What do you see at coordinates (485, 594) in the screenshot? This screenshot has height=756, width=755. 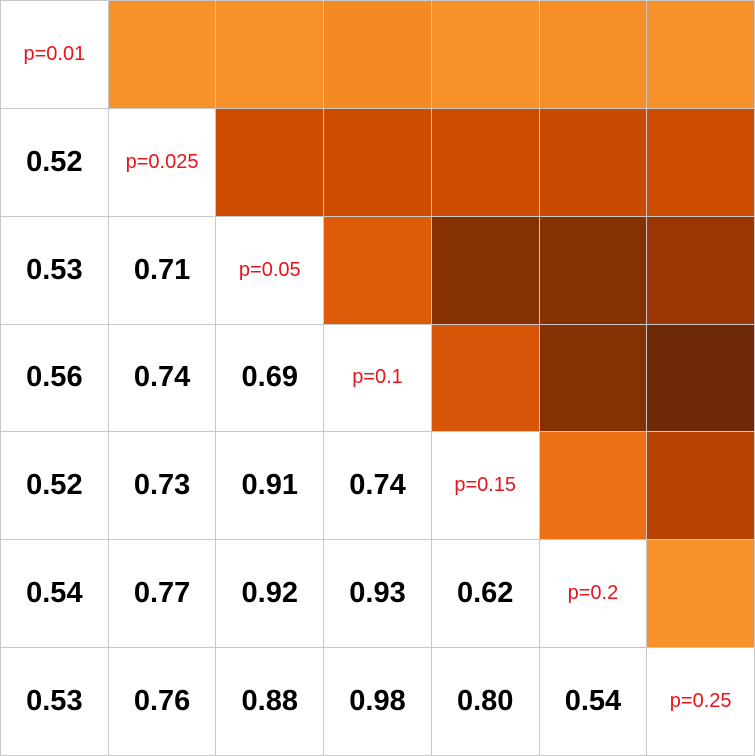 I see `value-cell: 0.62` at bounding box center [485, 594].